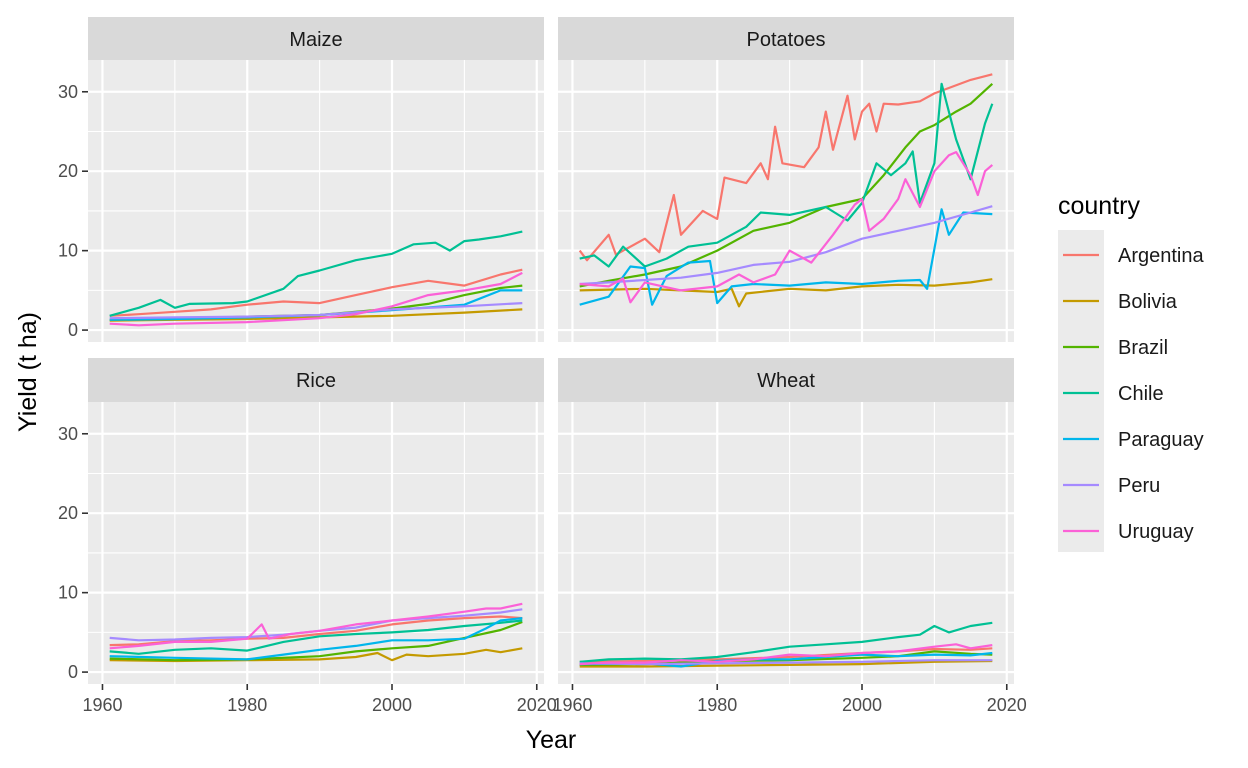  I want to click on legend-title: country, so click(1099, 206).